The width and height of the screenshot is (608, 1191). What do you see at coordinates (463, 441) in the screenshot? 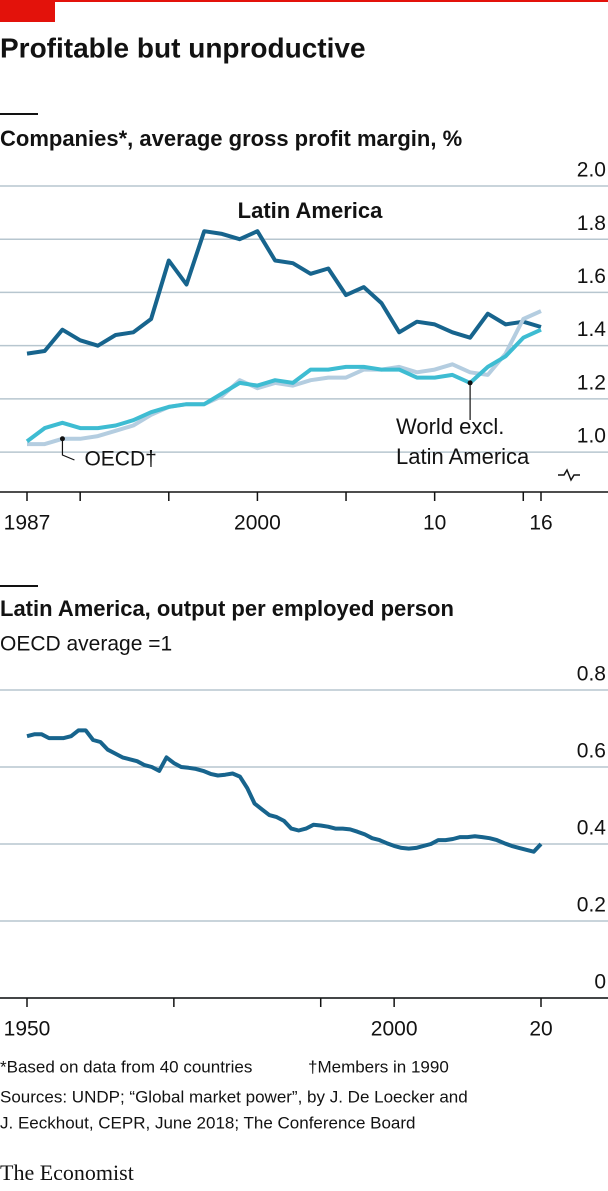
I see `series-annotation: World excl. Latin America` at bounding box center [463, 441].